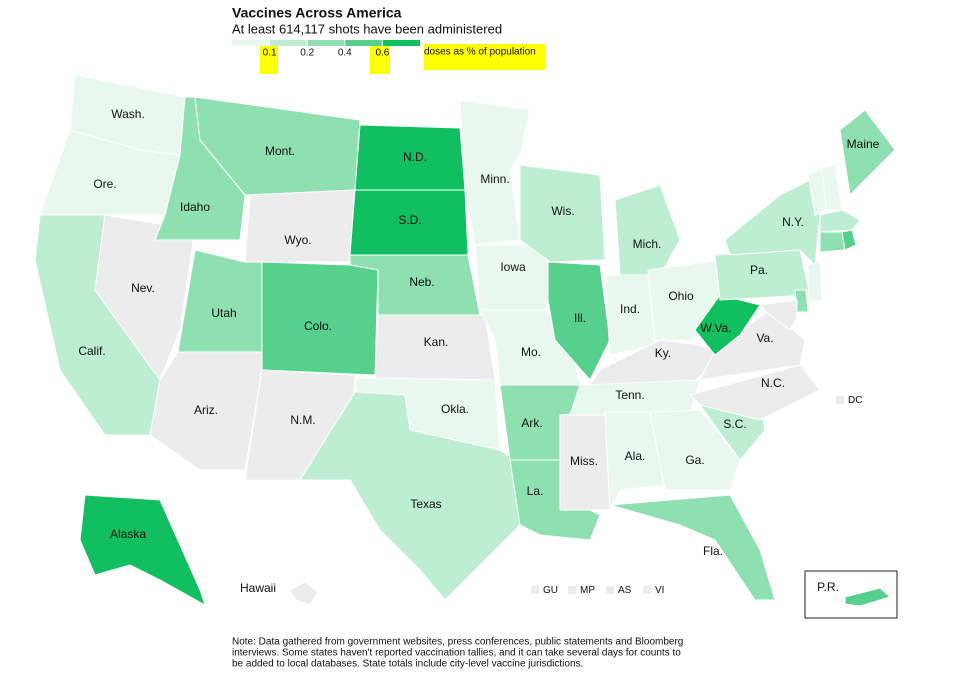 The width and height of the screenshot is (973, 679). What do you see at coordinates (630, 309) in the screenshot?
I see `state-label: Ind.` at bounding box center [630, 309].